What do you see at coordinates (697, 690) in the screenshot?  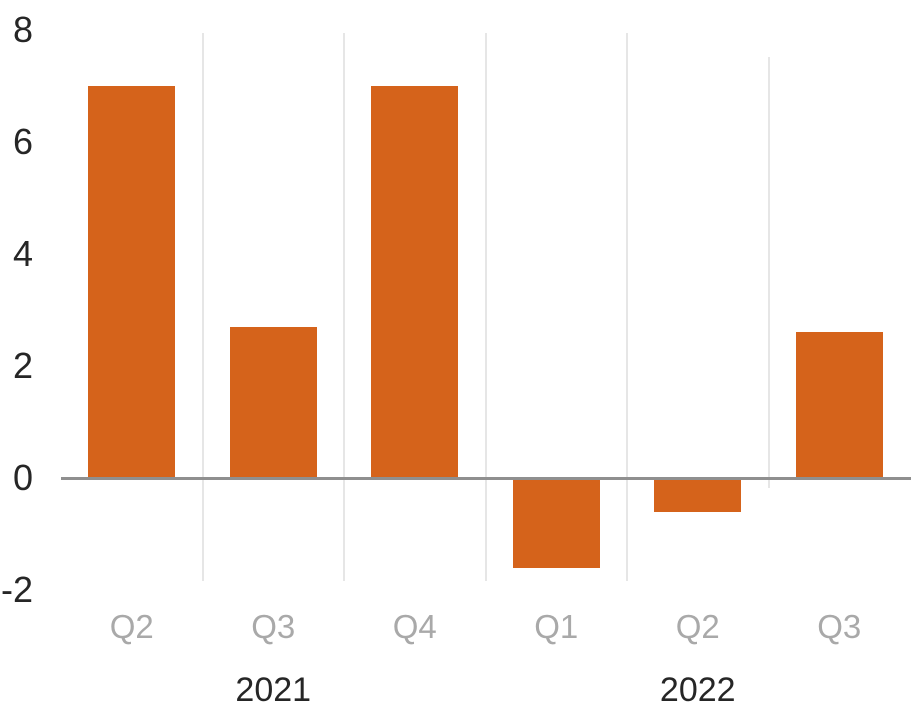 I see `year-label: 2022` at bounding box center [697, 690].